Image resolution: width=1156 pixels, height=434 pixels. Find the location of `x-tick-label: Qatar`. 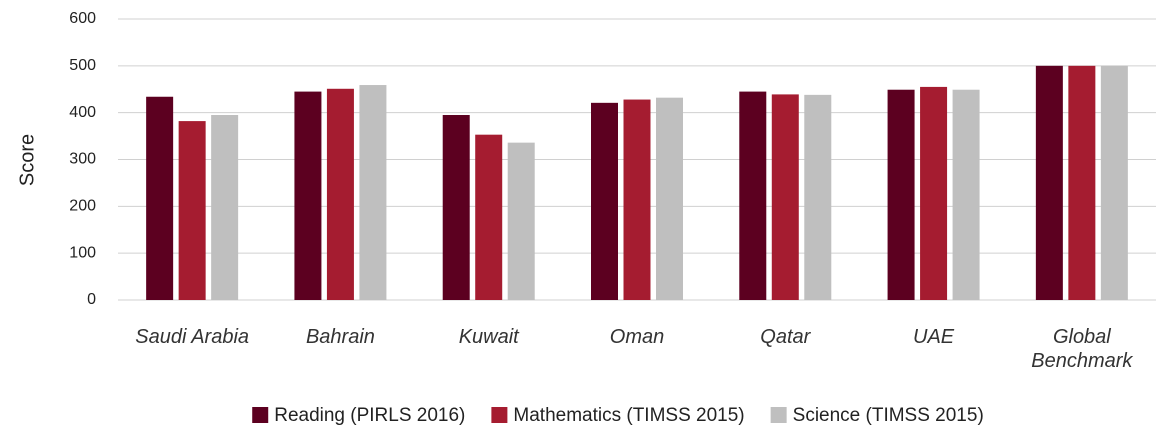

x-tick-label: Qatar is located at coordinates (785, 337).